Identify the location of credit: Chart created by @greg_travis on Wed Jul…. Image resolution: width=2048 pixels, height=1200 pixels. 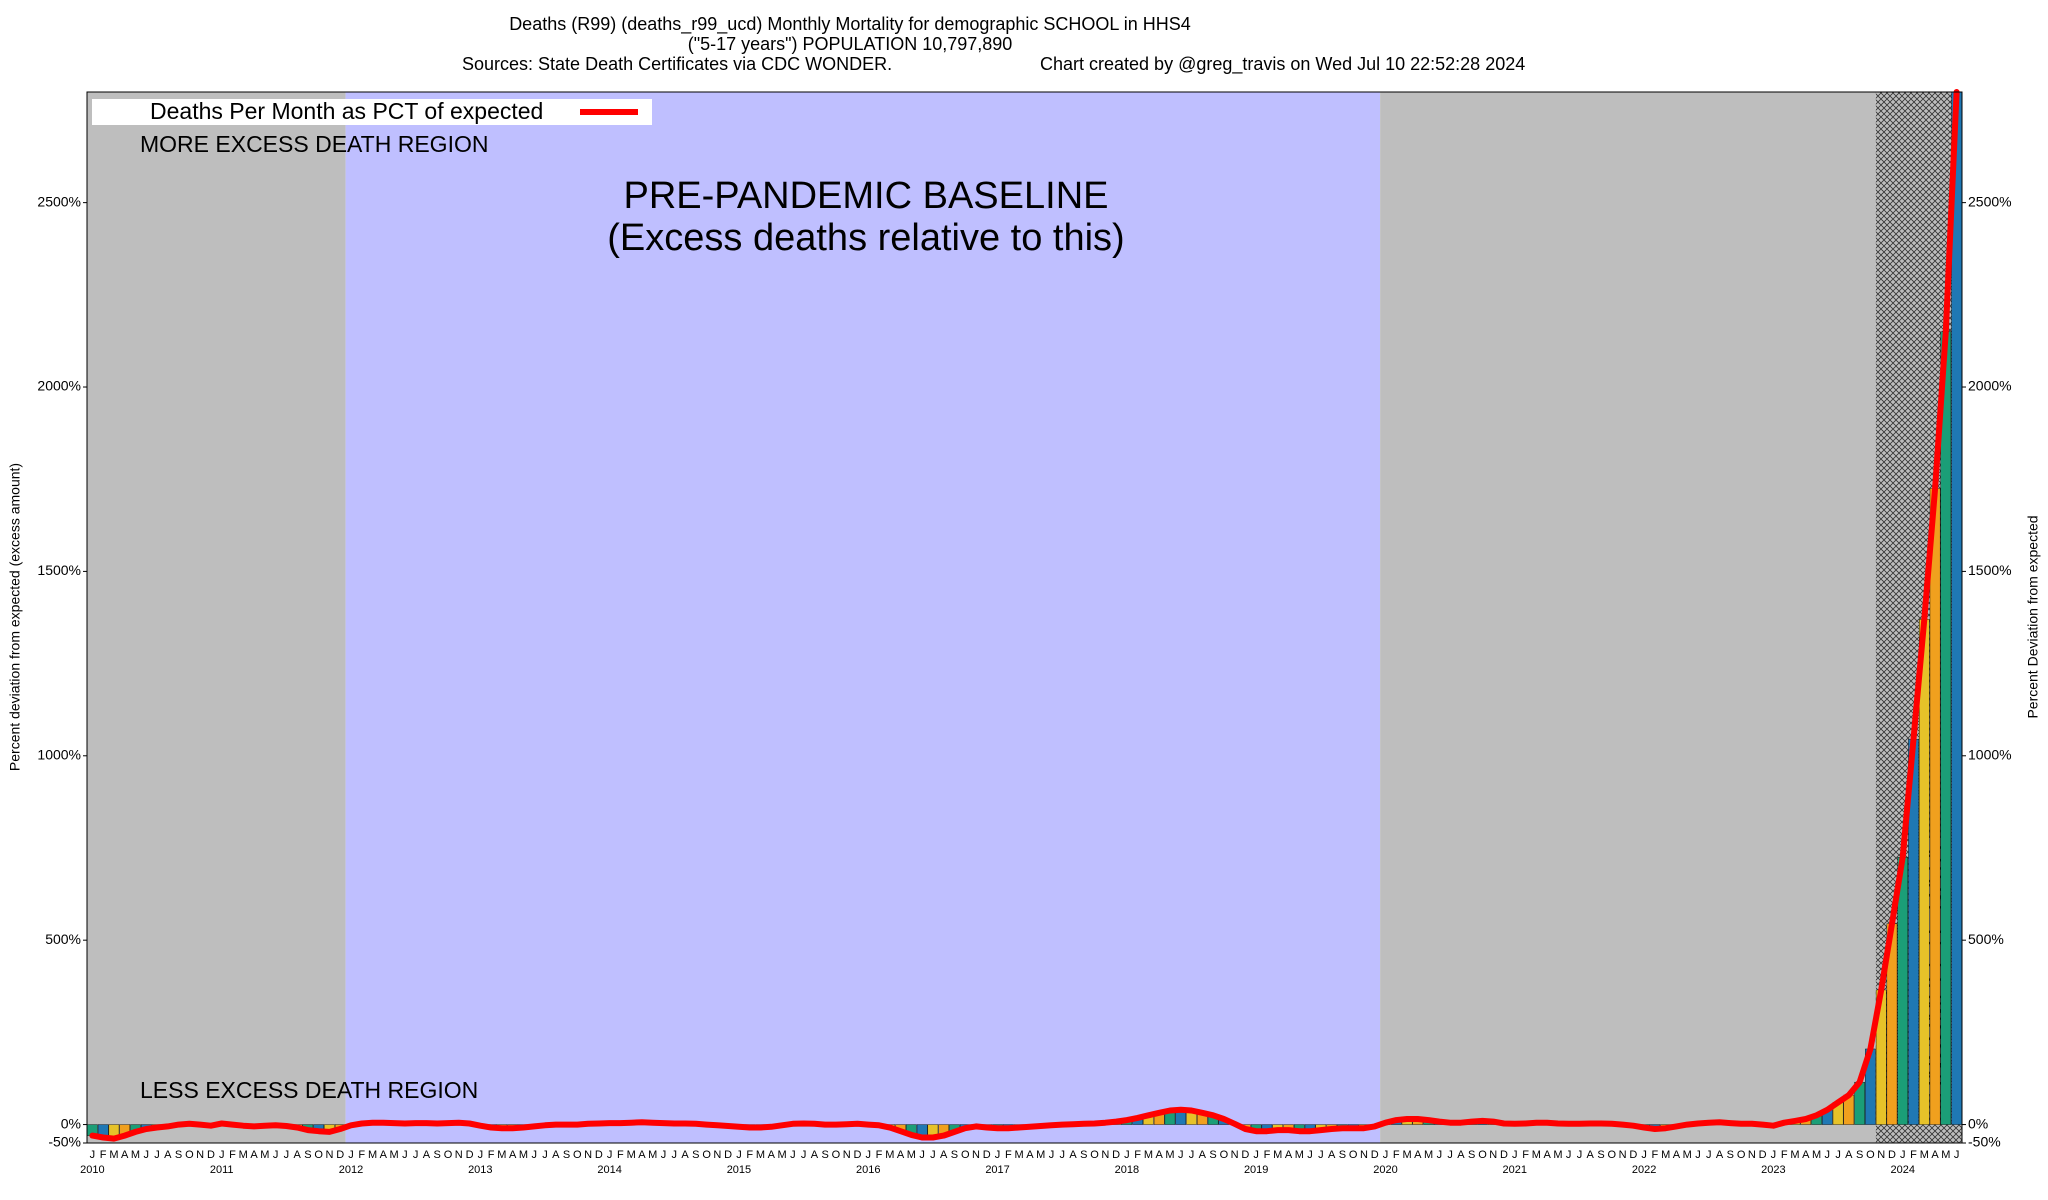
(1282, 64).